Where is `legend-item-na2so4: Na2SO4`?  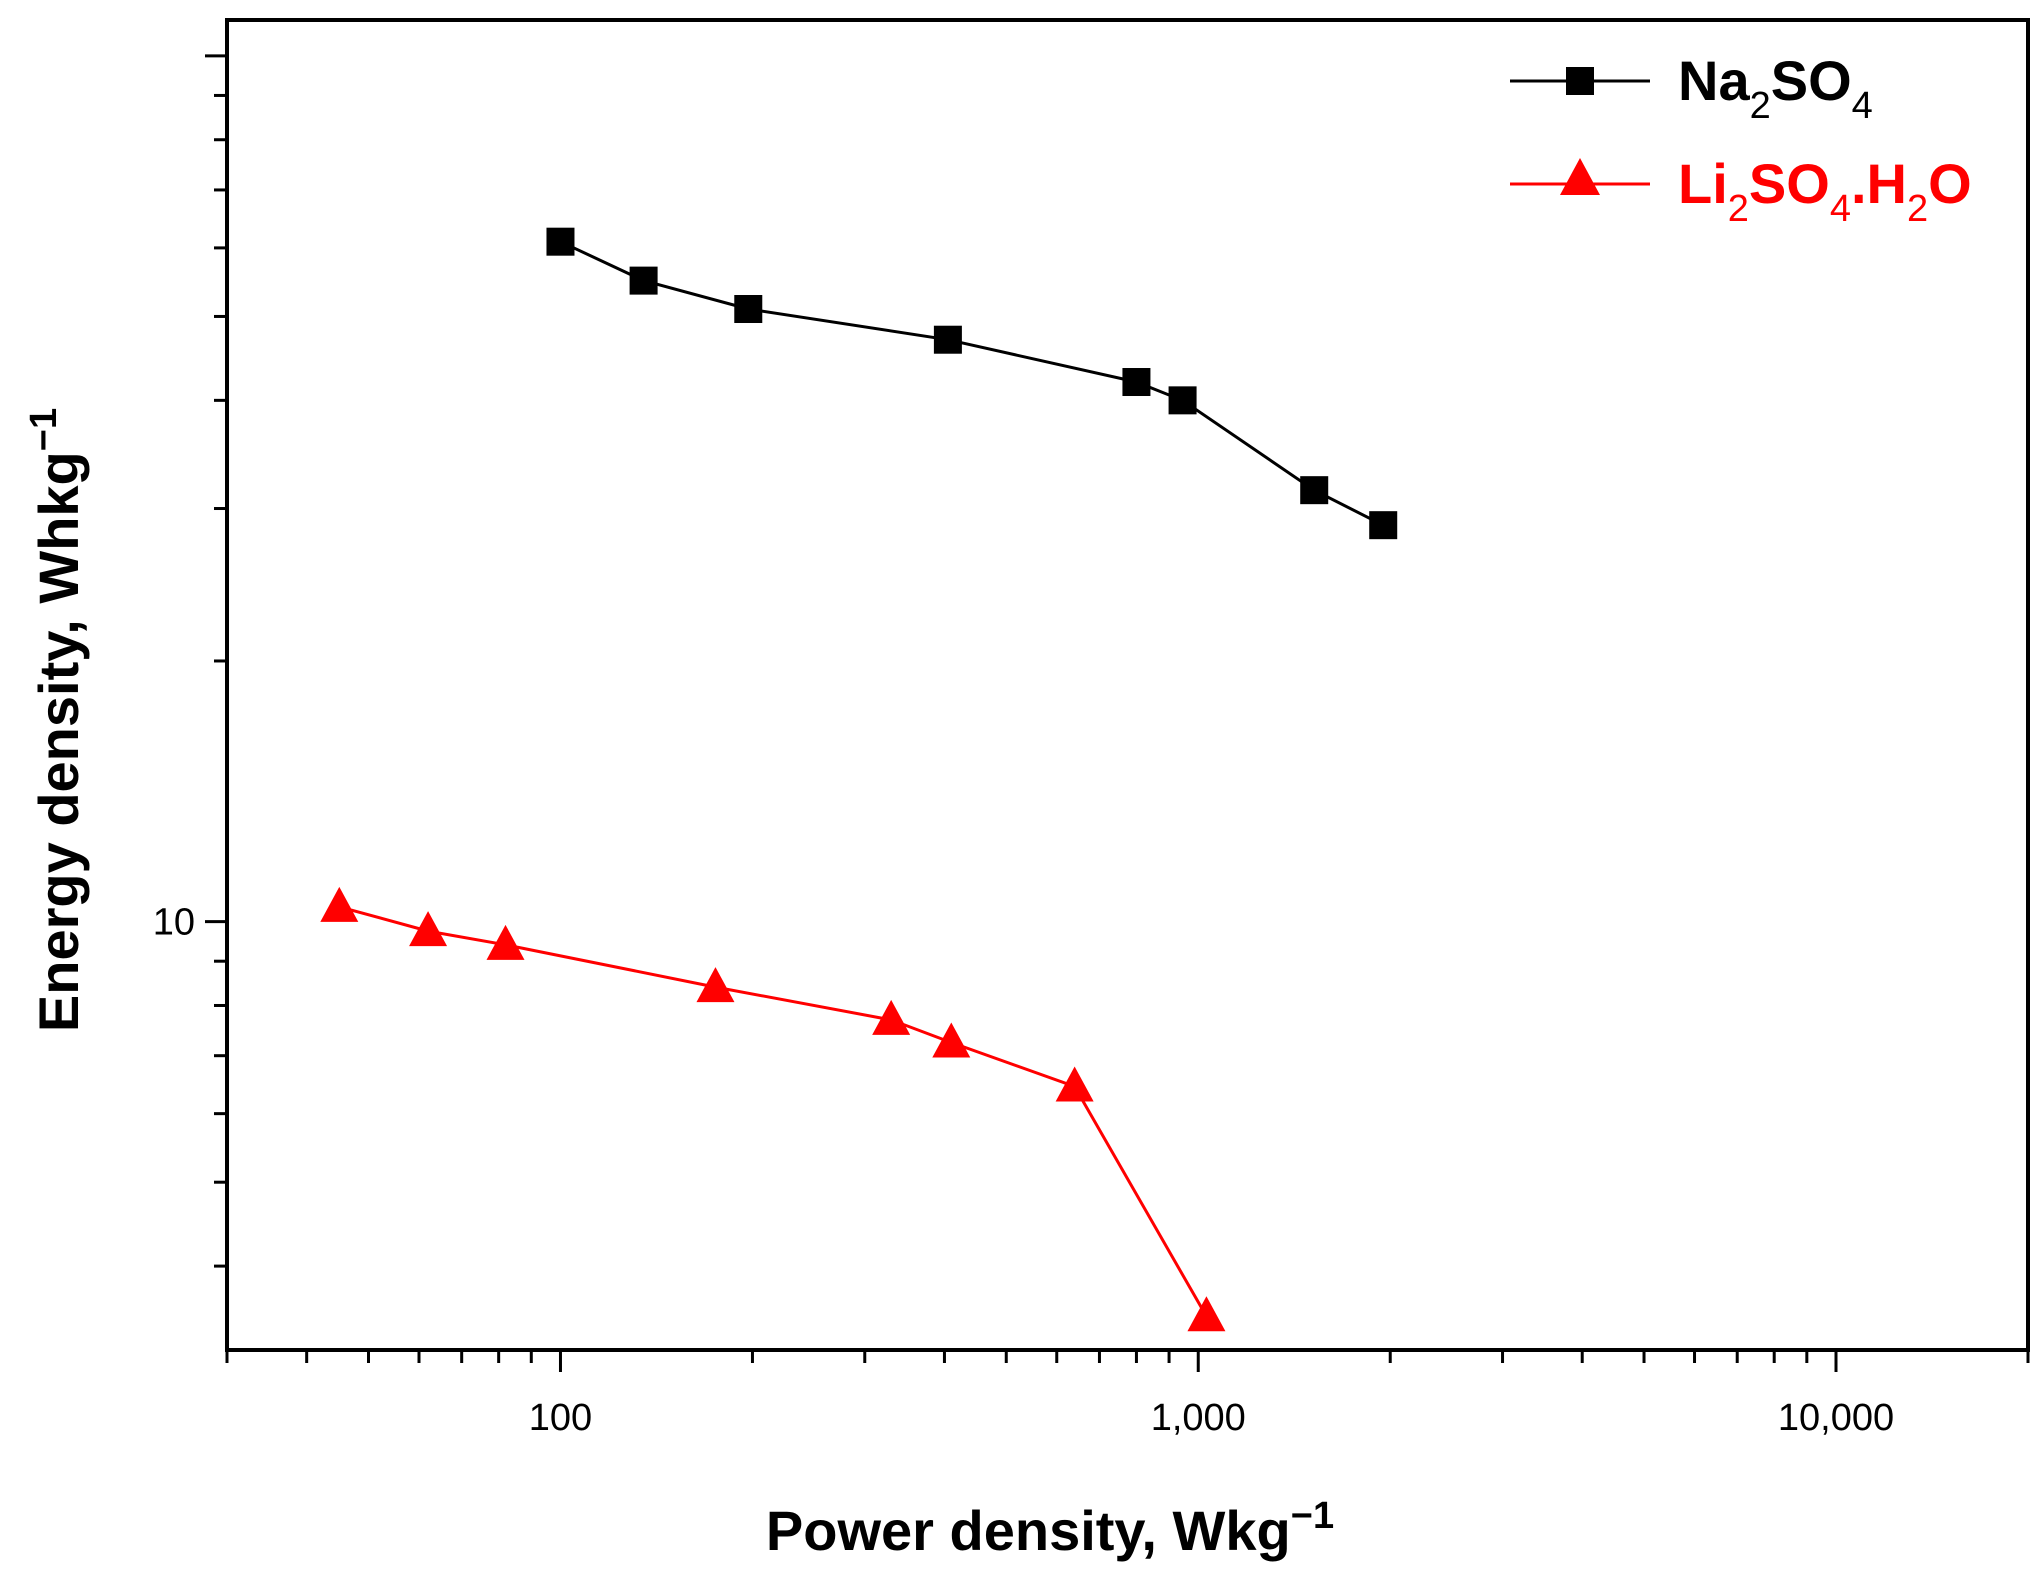
legend-item-na2so4: Na2SO4 is located at coordinates (1691, 88).